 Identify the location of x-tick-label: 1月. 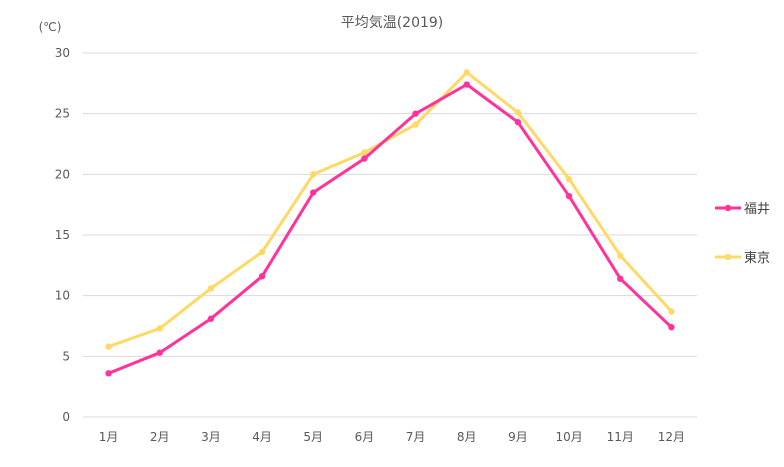
(109, 437).